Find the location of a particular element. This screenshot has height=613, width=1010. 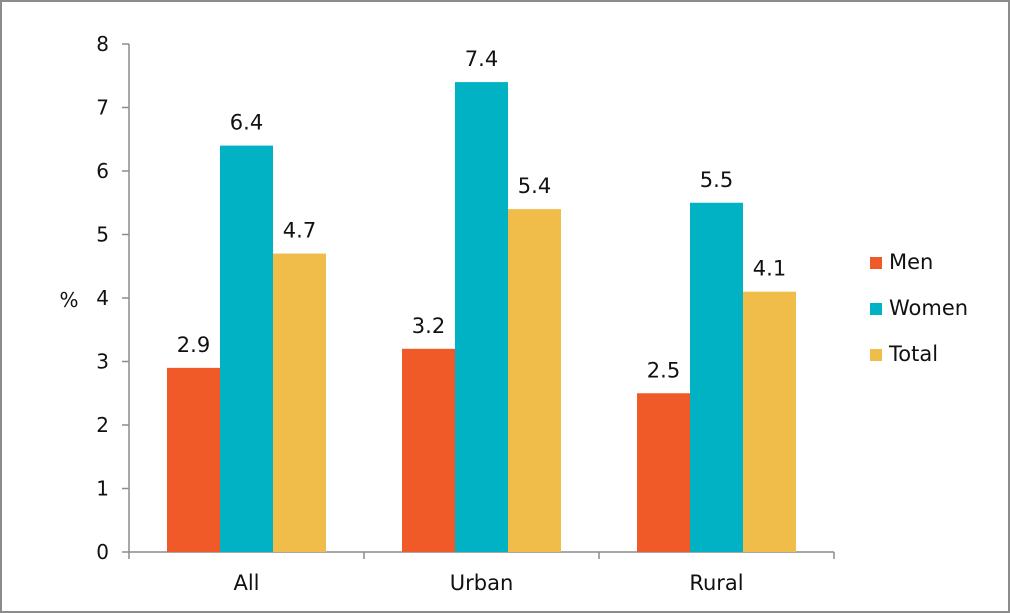

data-label: 2.5 is located at coordinates (663, 370).